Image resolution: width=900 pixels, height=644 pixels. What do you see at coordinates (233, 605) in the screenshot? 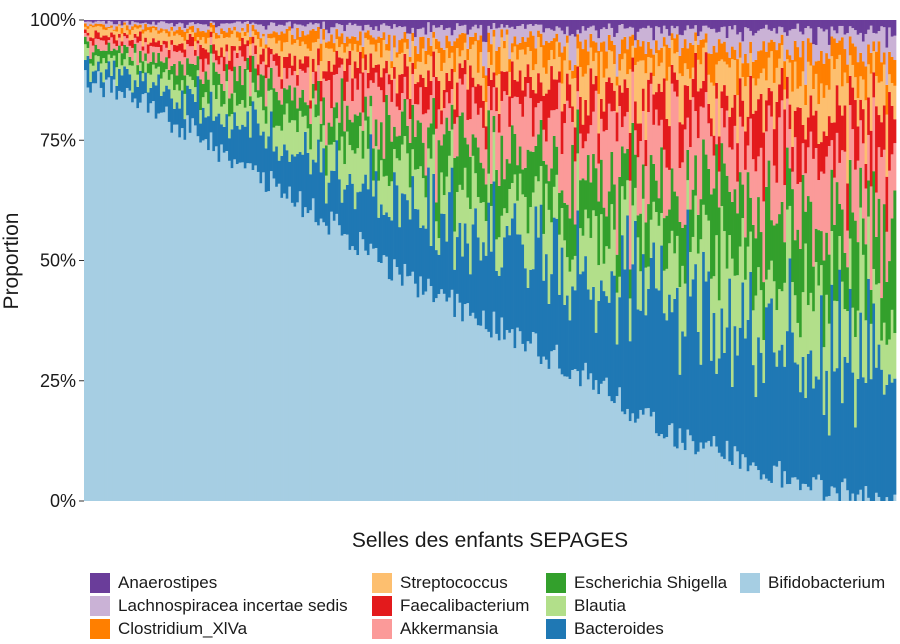
I see `legend-label: Lachnospiracea incertae sedis` at bounding box center [233, 605].